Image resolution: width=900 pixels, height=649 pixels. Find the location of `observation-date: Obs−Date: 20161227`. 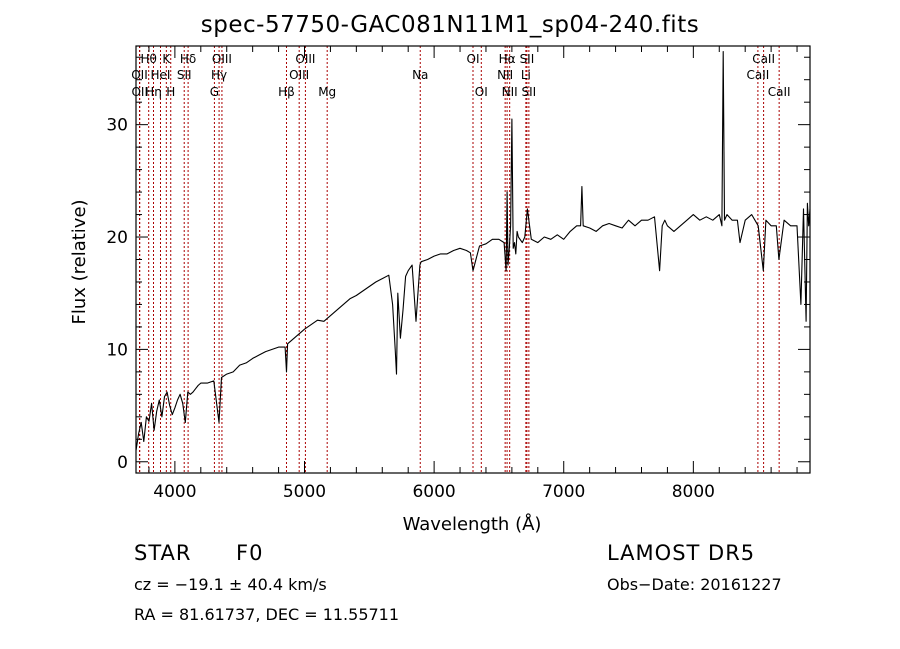

observation-date: Obs−Date: 20161227 is located at coordinates (694, 584).